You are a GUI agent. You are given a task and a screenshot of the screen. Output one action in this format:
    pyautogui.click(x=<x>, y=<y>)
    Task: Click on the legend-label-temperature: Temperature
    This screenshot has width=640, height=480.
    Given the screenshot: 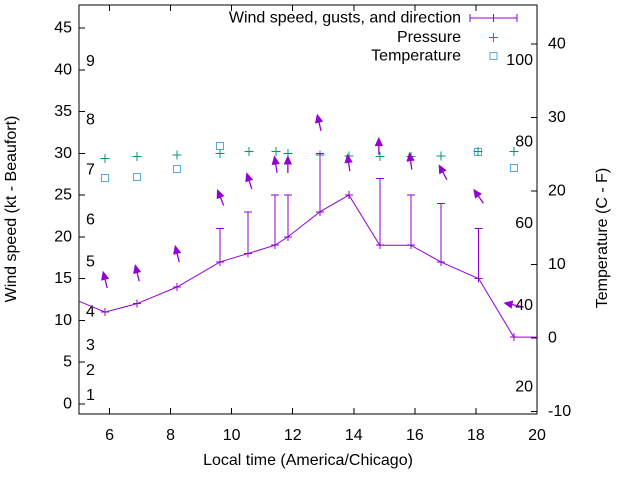 What is the action you would take?
    pyautogui.click(x=416, y=56)
    